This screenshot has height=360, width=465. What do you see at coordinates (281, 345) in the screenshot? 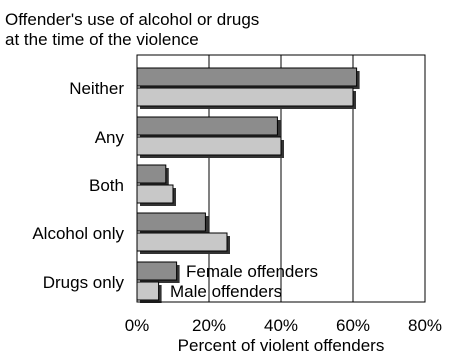
I see `x-axis-label: Percent of violent offenders` at bounding box center [281, 345].